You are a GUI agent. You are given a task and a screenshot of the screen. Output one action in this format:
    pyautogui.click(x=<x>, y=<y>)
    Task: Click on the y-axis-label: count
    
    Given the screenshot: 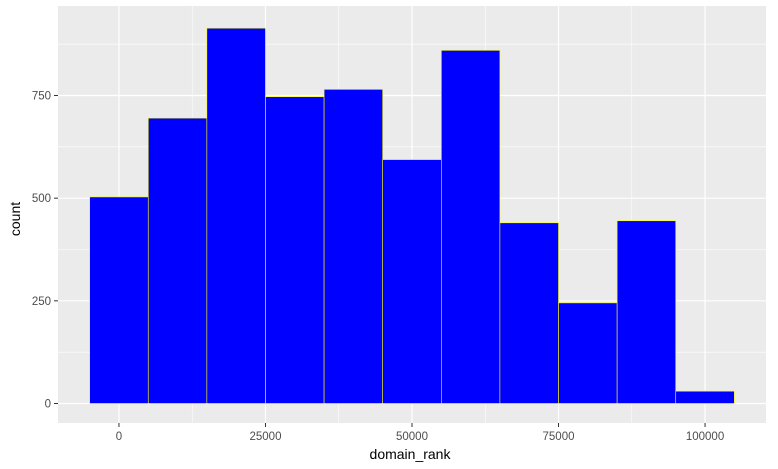 What is the action you would take?
    pyautogui.click(x=15, y=219)
    